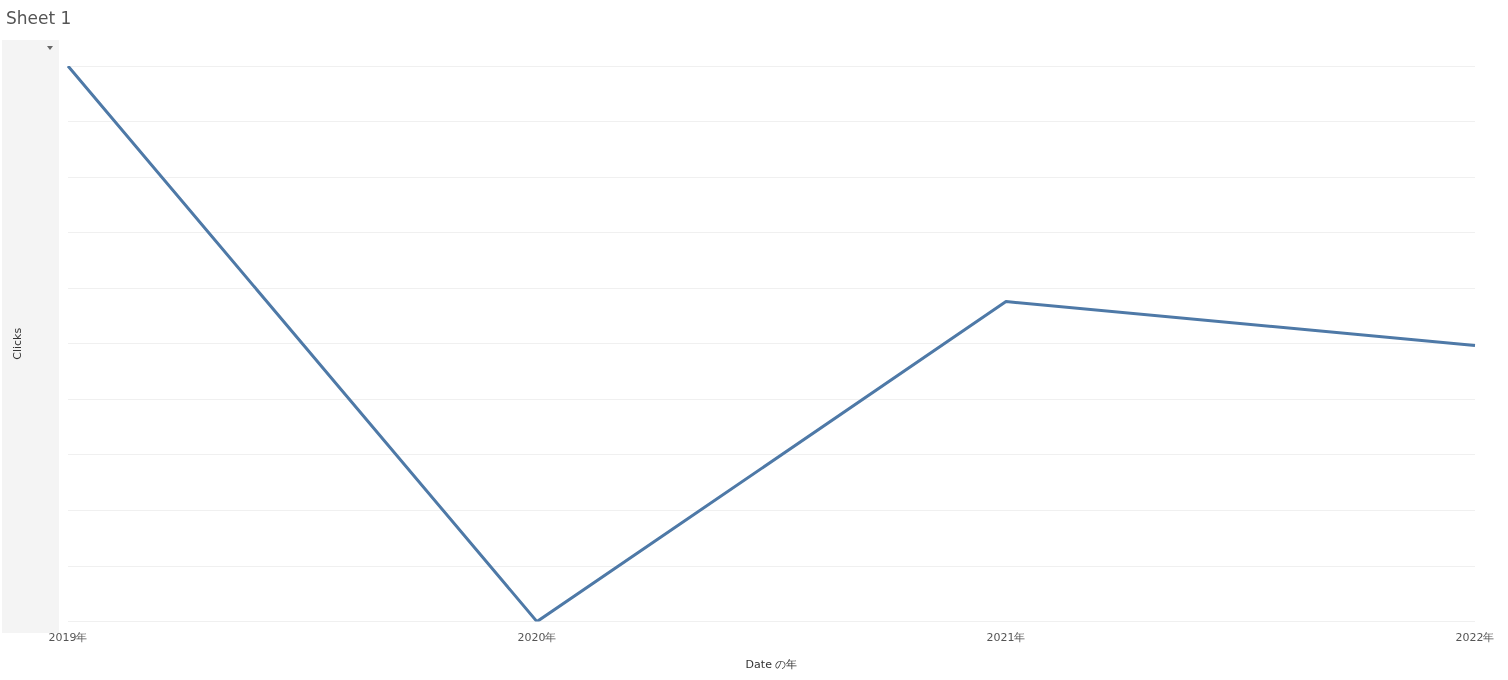 This screenshot has height=680, width=1508. What do you see at coordinates (18, 343) in the screenshot?
I see `y-axis-title: Clicks` at bounding box center [18, 343].